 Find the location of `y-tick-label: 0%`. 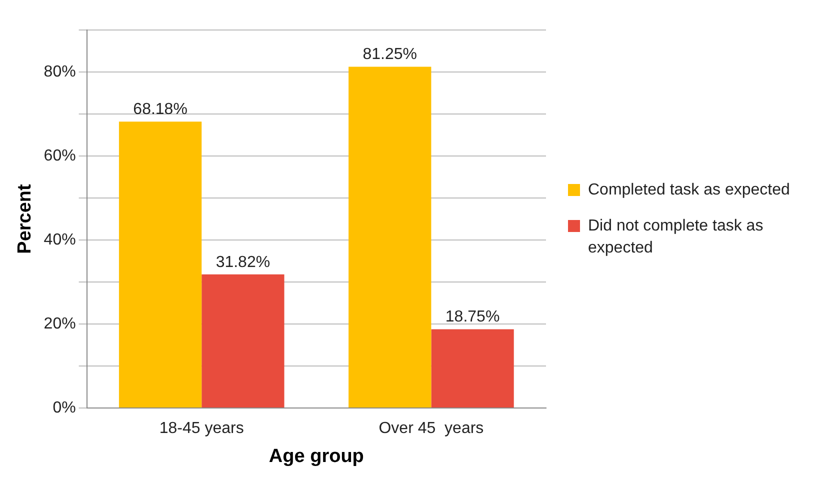

y-tick-label: 0% is located at coordinates (64, 407).